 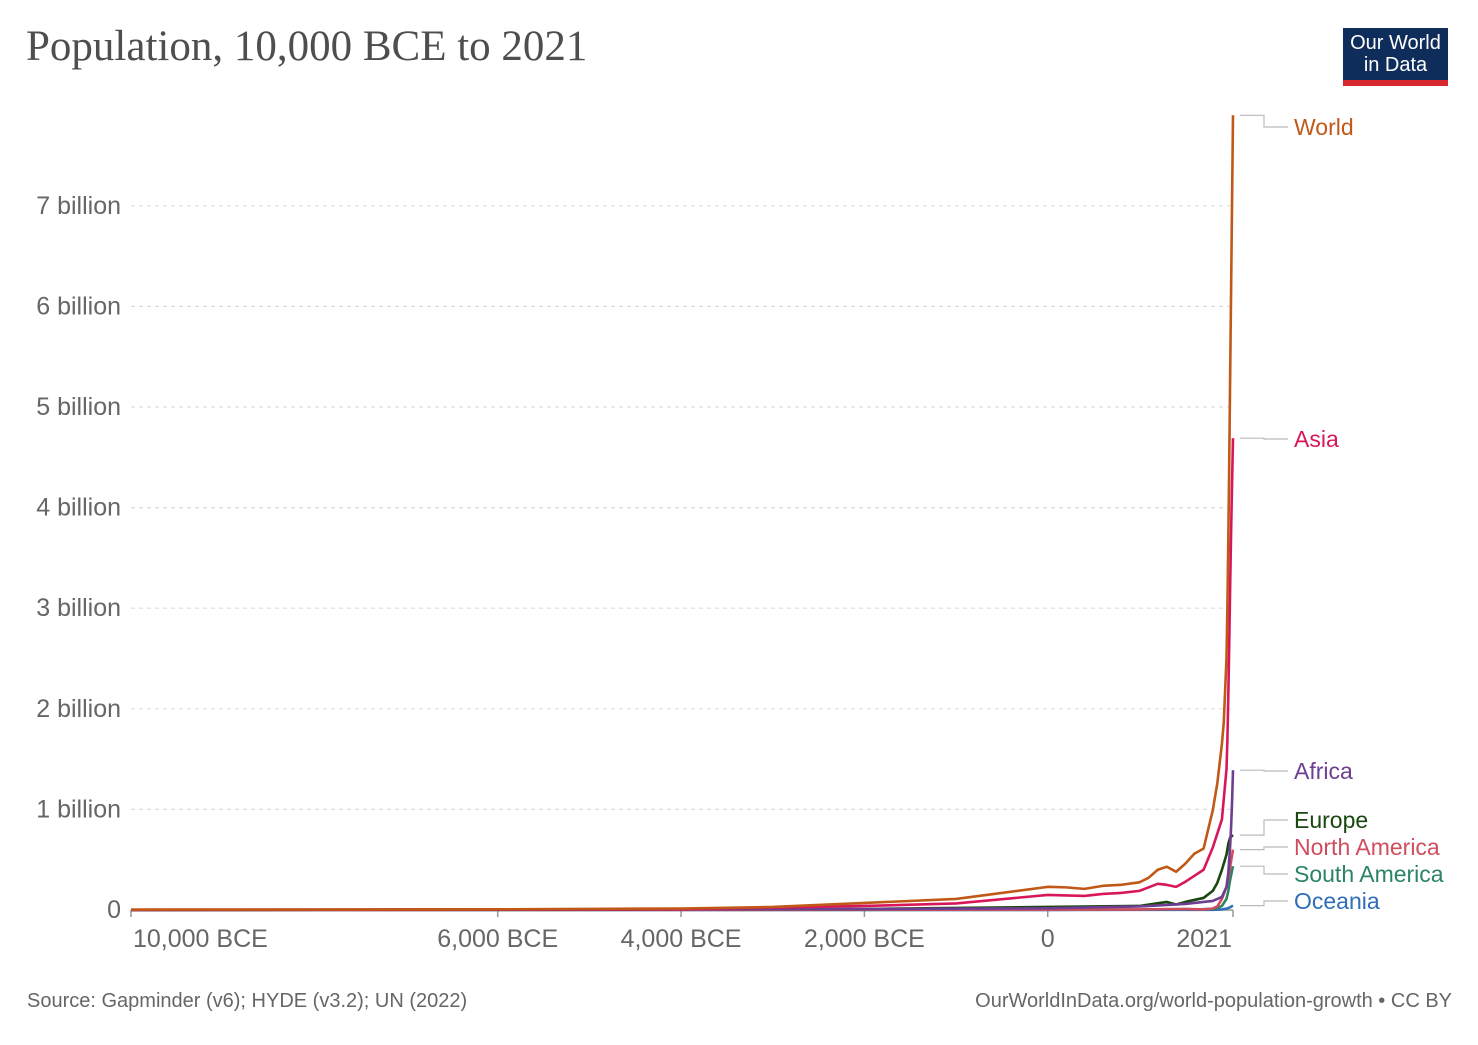 I want to click on x-tick-label: 2,000 BCE, so click(x=864, y=939).